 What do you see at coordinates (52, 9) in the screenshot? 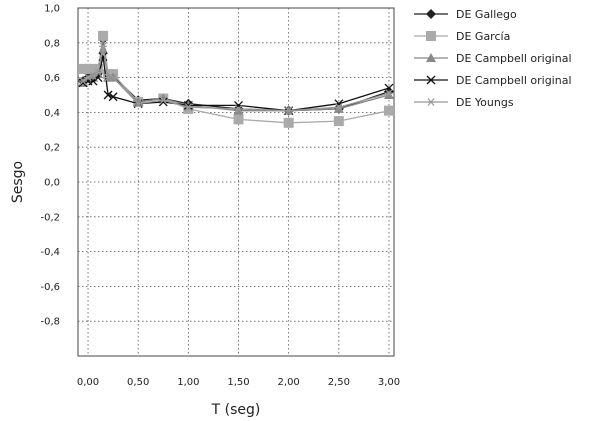
I see `y-tick-label: 1,0` at bounding box center [52, 9].